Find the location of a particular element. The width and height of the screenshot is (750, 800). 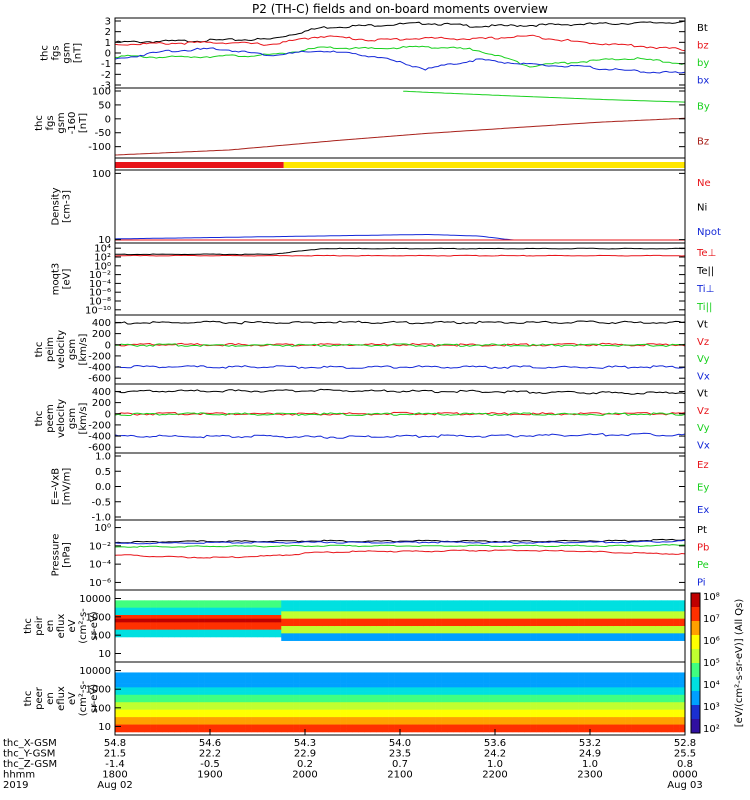

y-tick-label: -100 is located at coordinates (99, 147).